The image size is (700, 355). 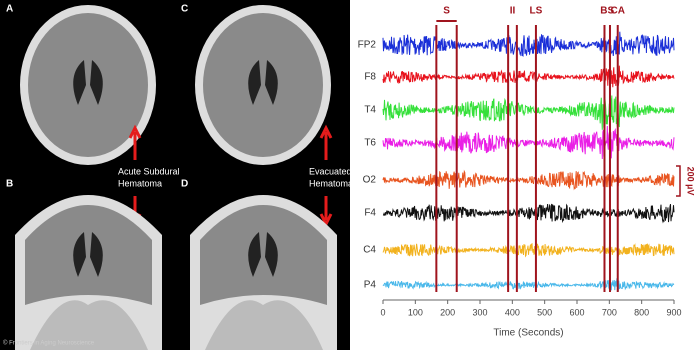 What do you see at coordinates (149, 171) in the screenshot?
I see `annotation: Acute Subdural` at bounding box center [149, 171].